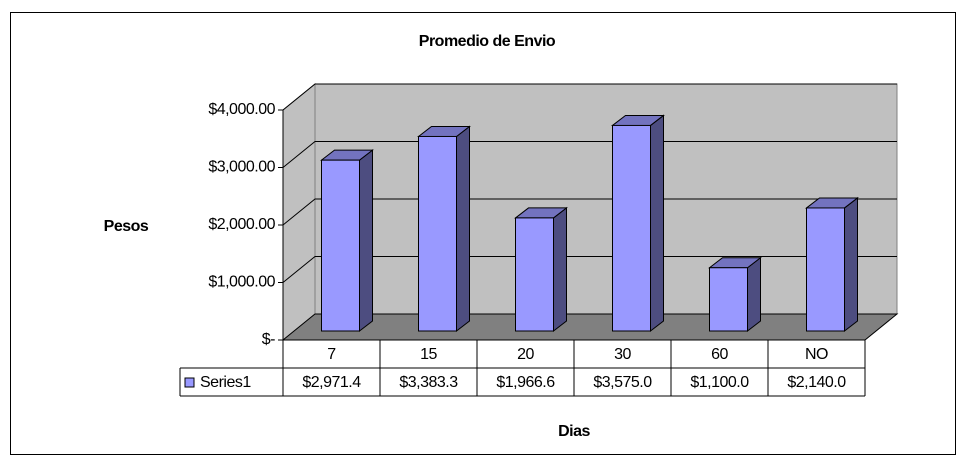  Describe the element at coordinates (331, 354) in the screenshot. I see `x-tick-label: 7` at that location.